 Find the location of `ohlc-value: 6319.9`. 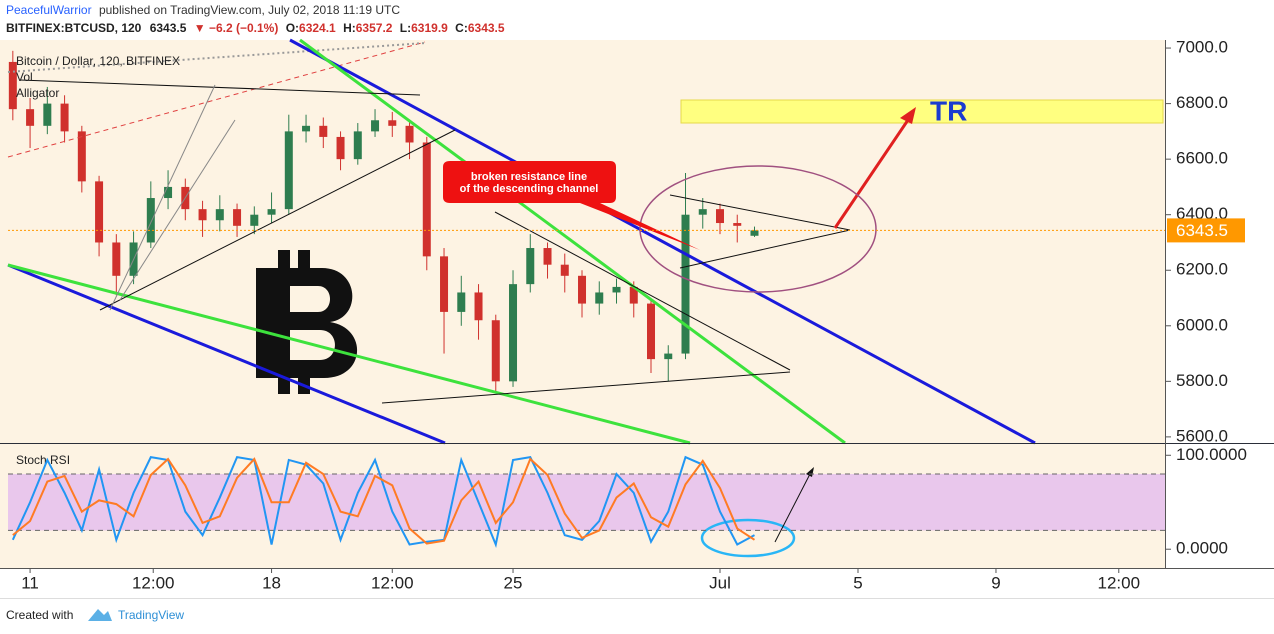

ohlc-value: 6319.9 is located at coordinates (429, 28).